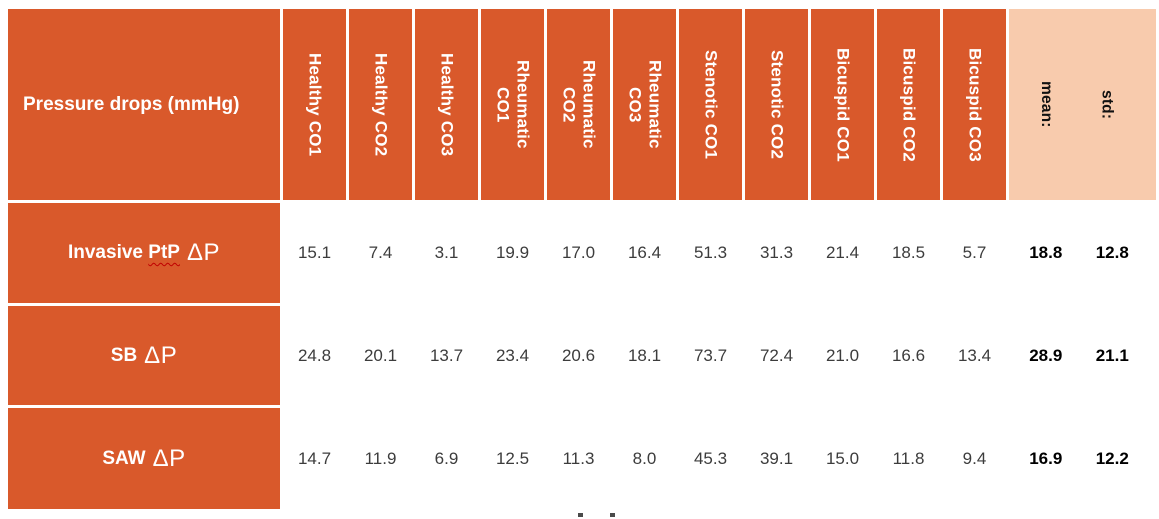  I want to click on std-header-label: std:, so click(1107, 104).